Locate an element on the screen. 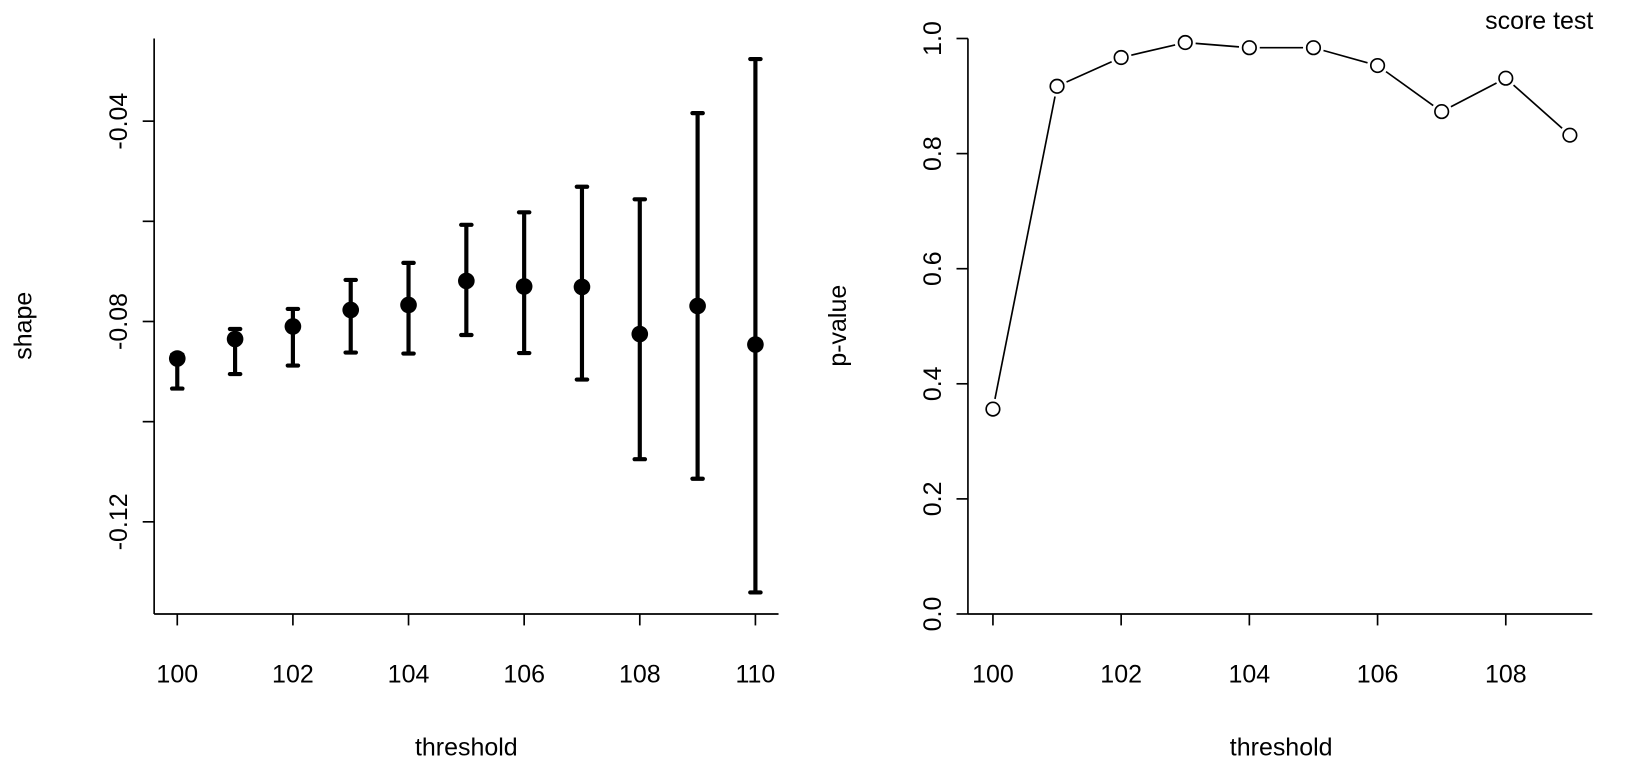  y-tick-label: 0.4 is located at coordinates (933, 383).